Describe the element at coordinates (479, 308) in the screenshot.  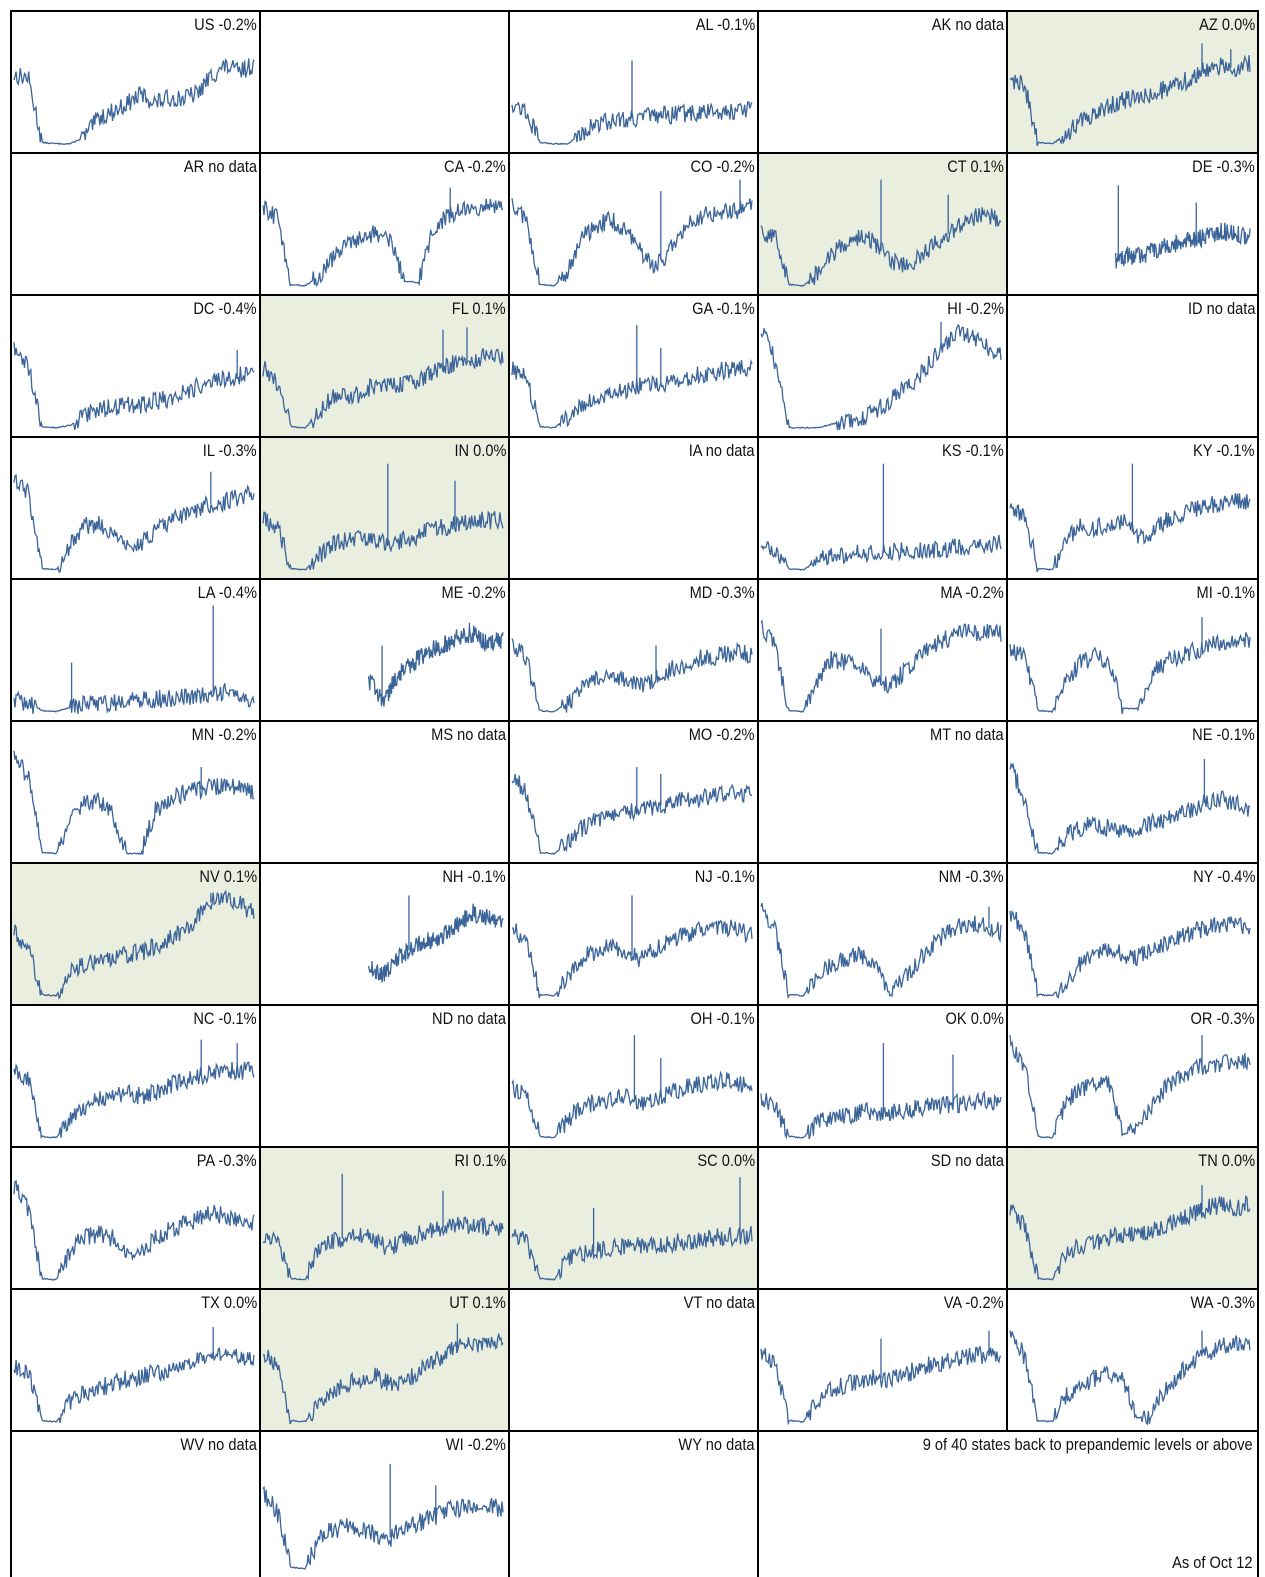
I see `panel-label-fl: FL 0.1%` at that location.